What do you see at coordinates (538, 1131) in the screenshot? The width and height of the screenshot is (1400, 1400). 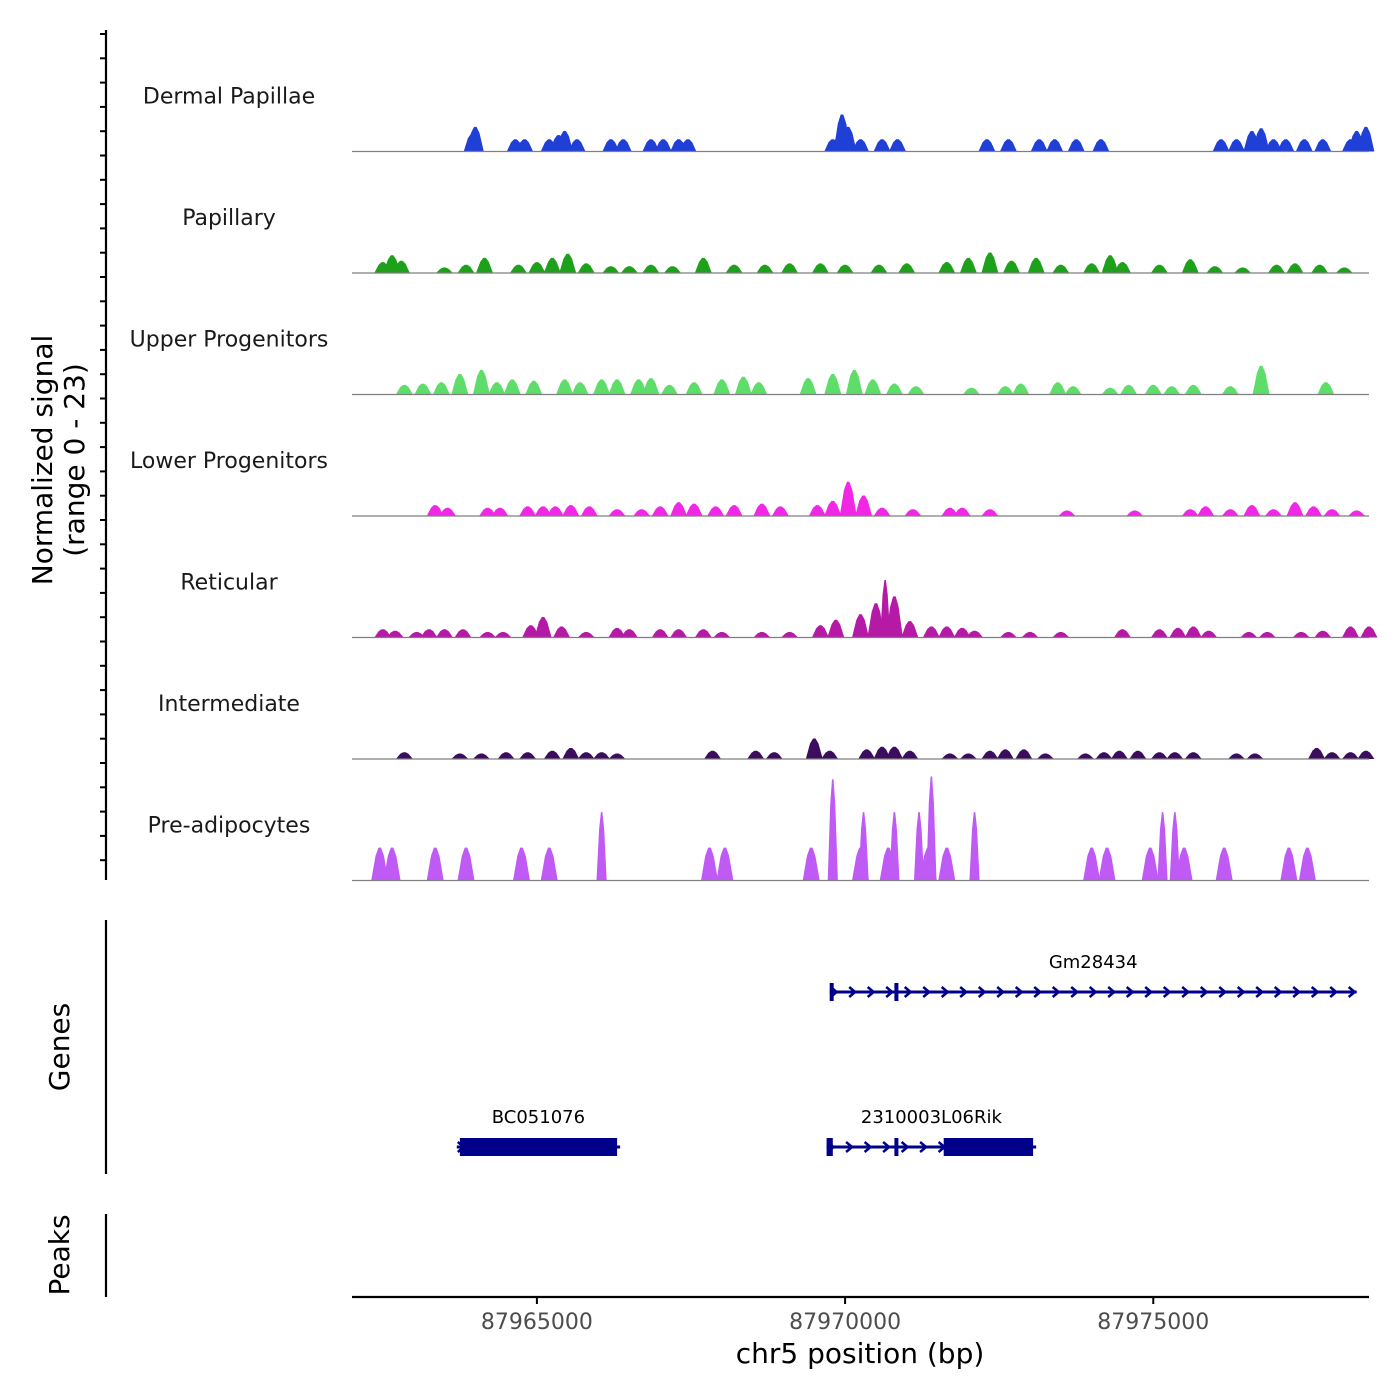 I see `gene-bc051076: BC051076` at bounding box center [538, 1131].